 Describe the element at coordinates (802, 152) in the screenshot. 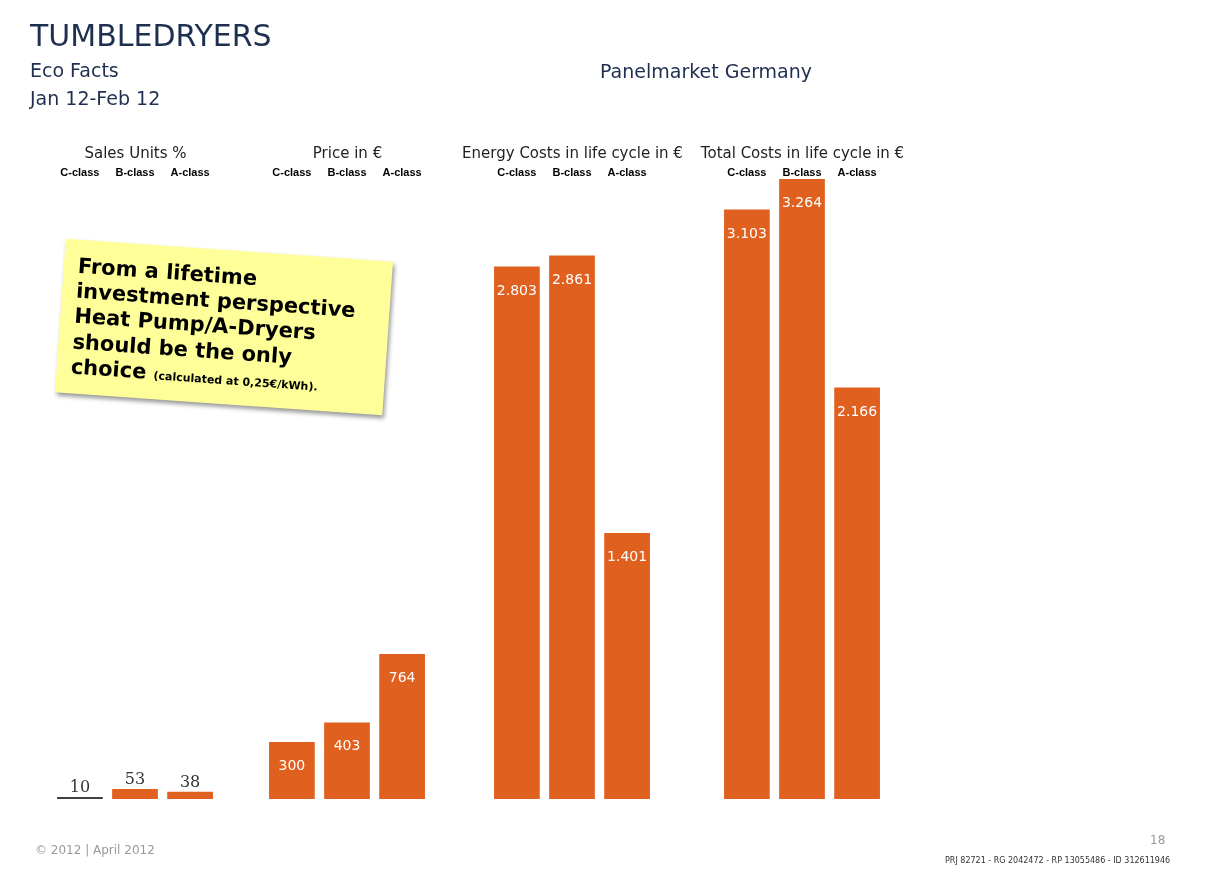

I see `x-axis-title: Total Costs in life cycle in €` at that location.